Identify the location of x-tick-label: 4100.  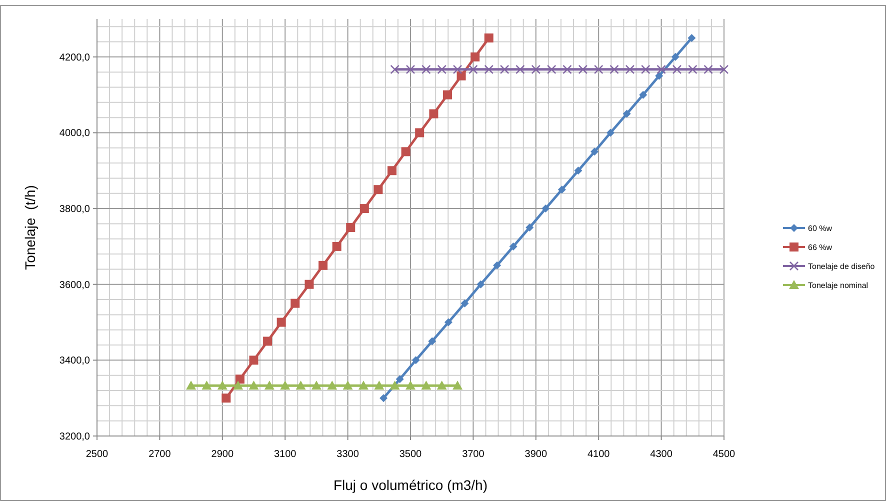
(598, 454).